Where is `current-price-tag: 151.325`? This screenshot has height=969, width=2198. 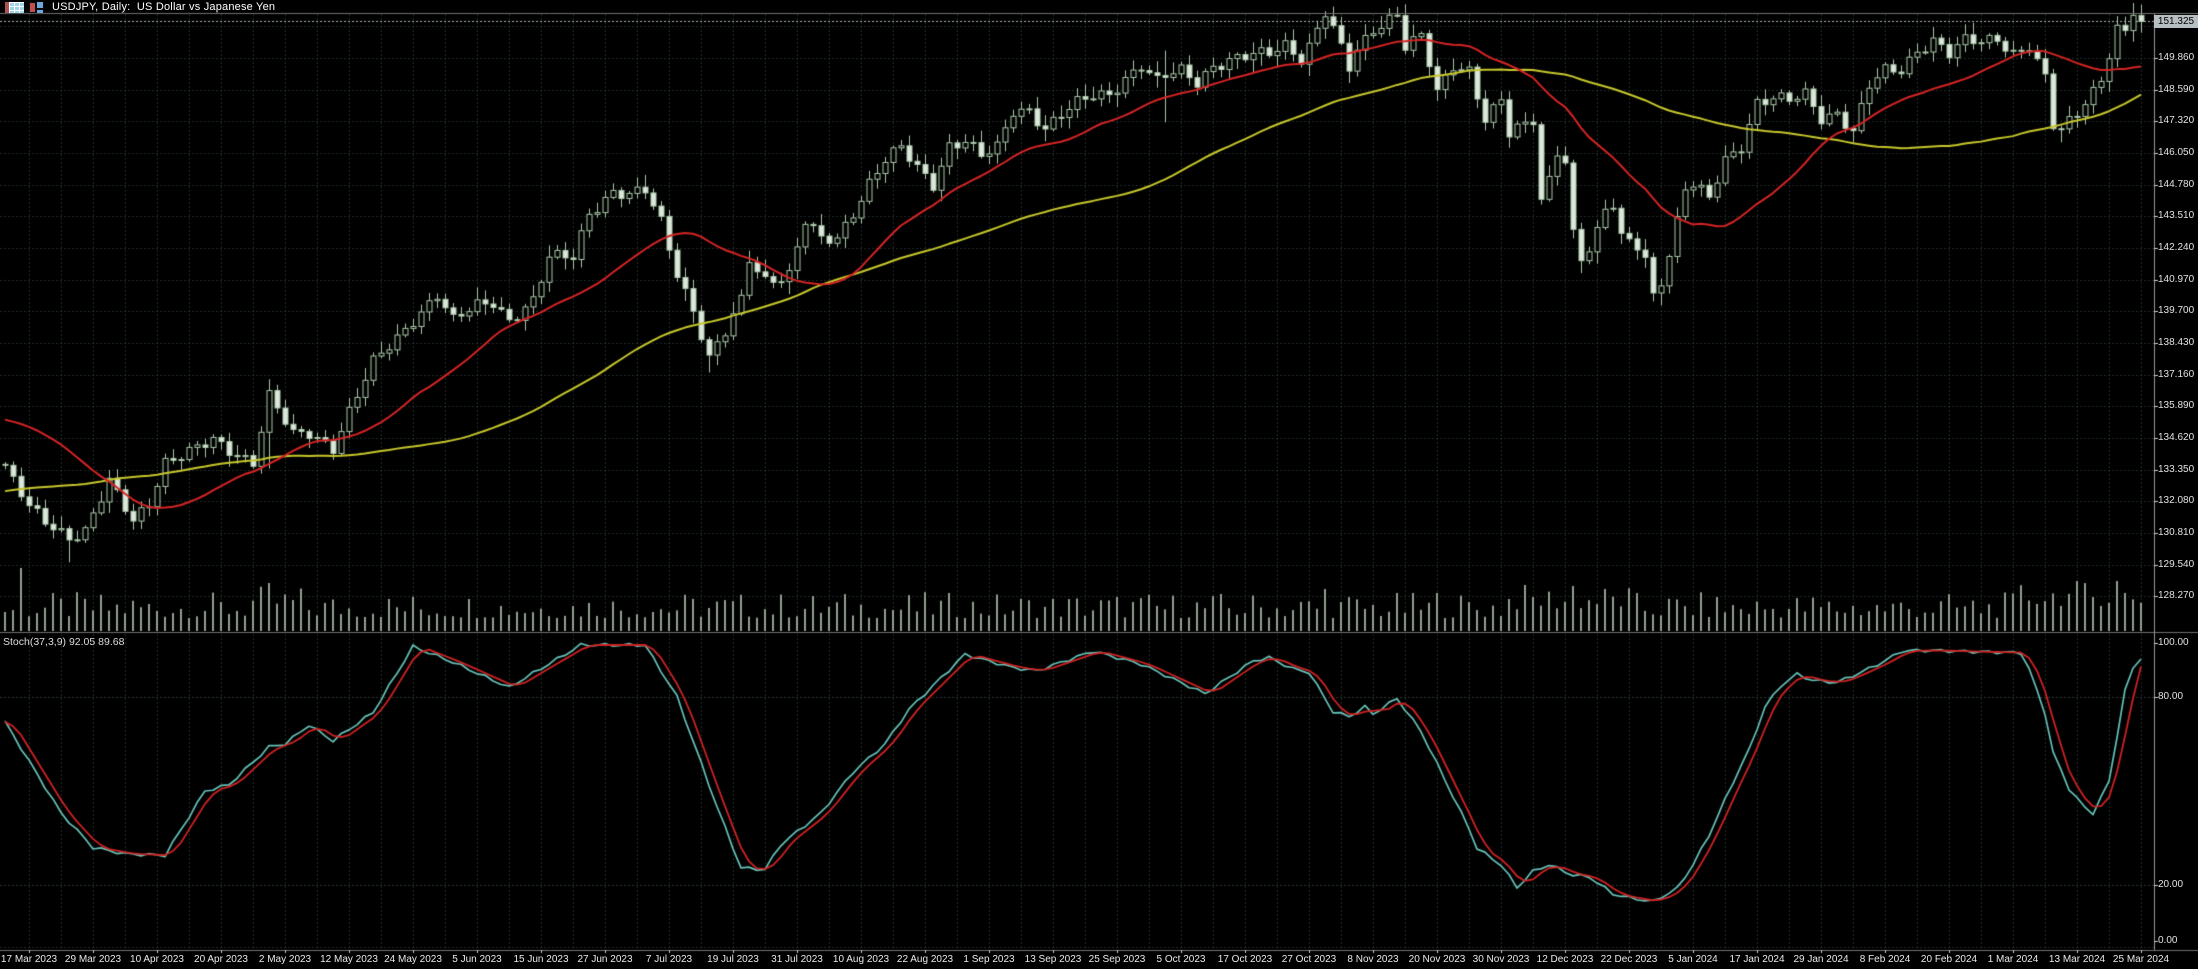
current-price-tag: 151.325 is located at coordinates (2176, 21).